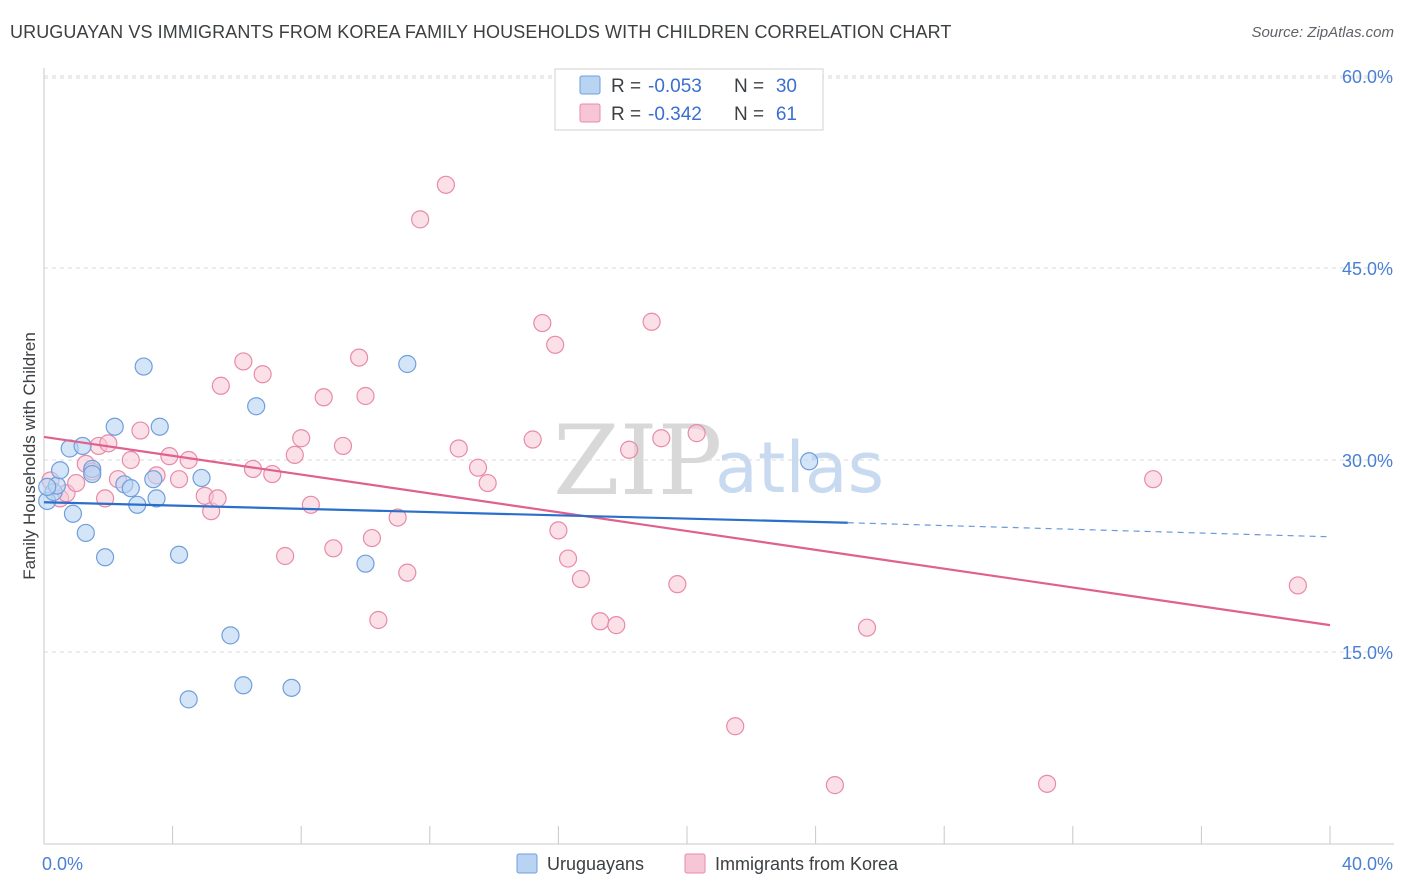 This screenshot has width=1406, height=892. Describe the element at coordinates (590, 113) in the screenshot. I see `legend-swatch-pink` at that location.